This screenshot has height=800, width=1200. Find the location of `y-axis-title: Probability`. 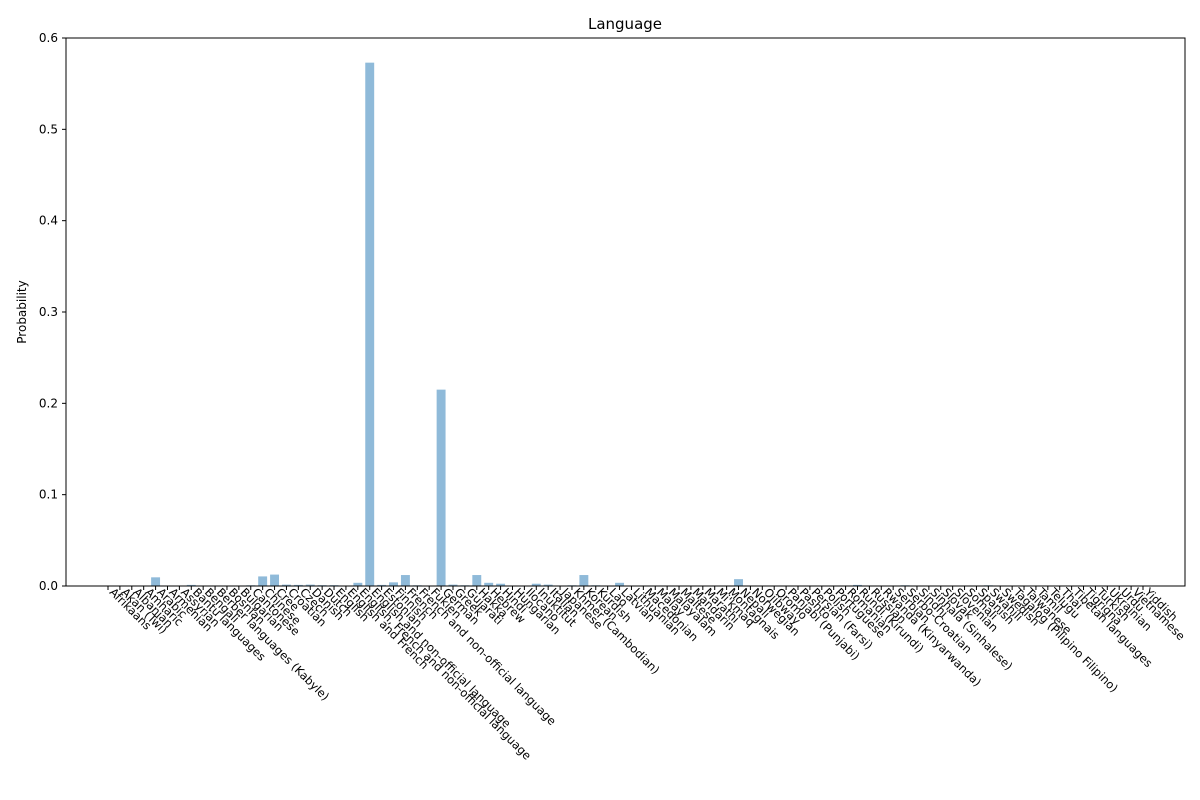

y-axis-title: Probability is located at coordinates (22, 311).